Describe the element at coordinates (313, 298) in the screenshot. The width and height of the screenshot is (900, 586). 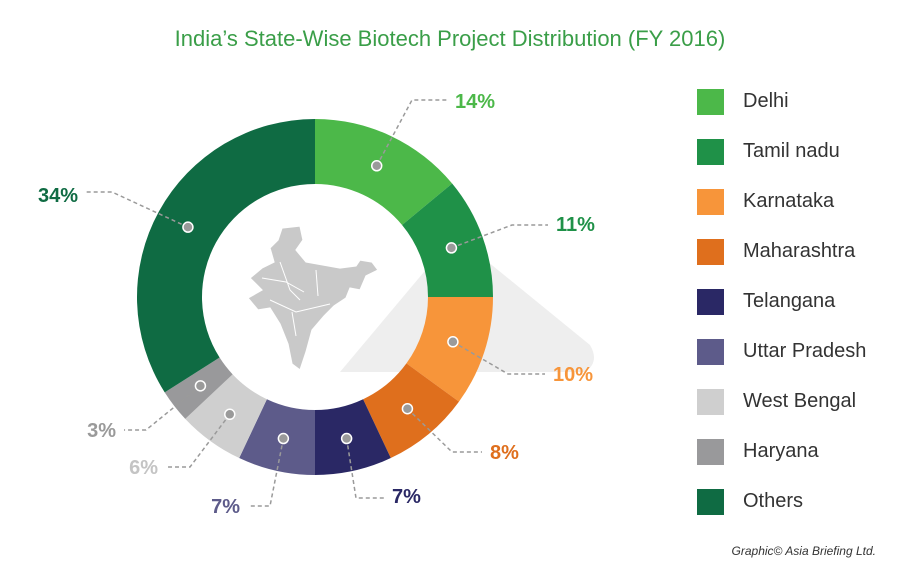
I see `india-map-icon` at that location.